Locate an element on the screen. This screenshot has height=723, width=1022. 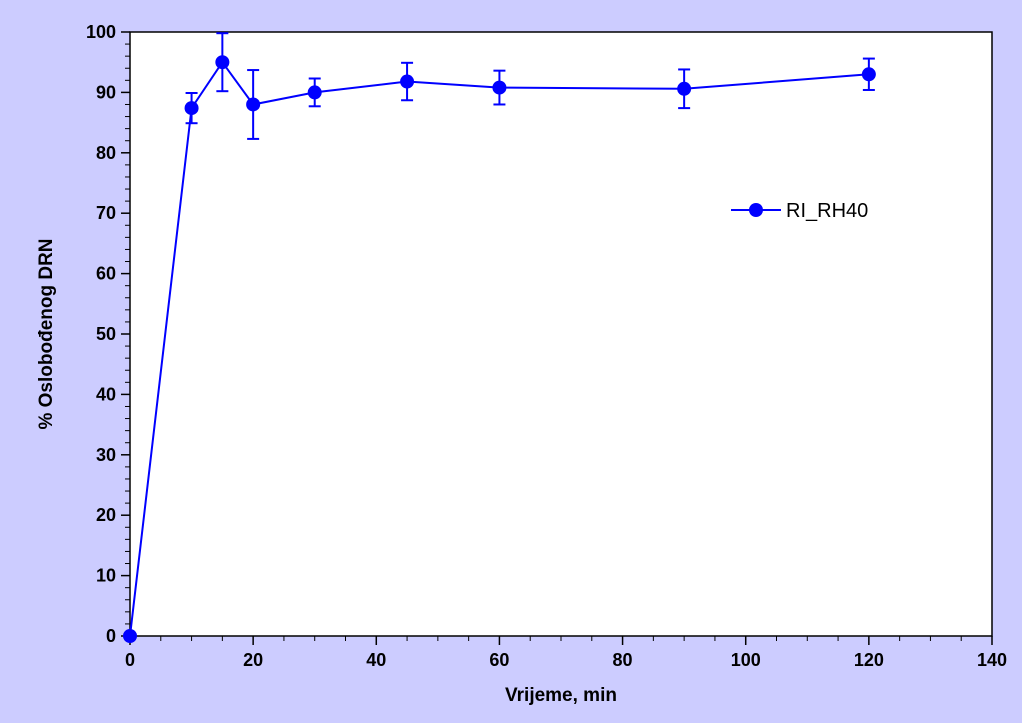
y-axis-title: % Oslobođenog DRN is located at coordinates (46, 333).